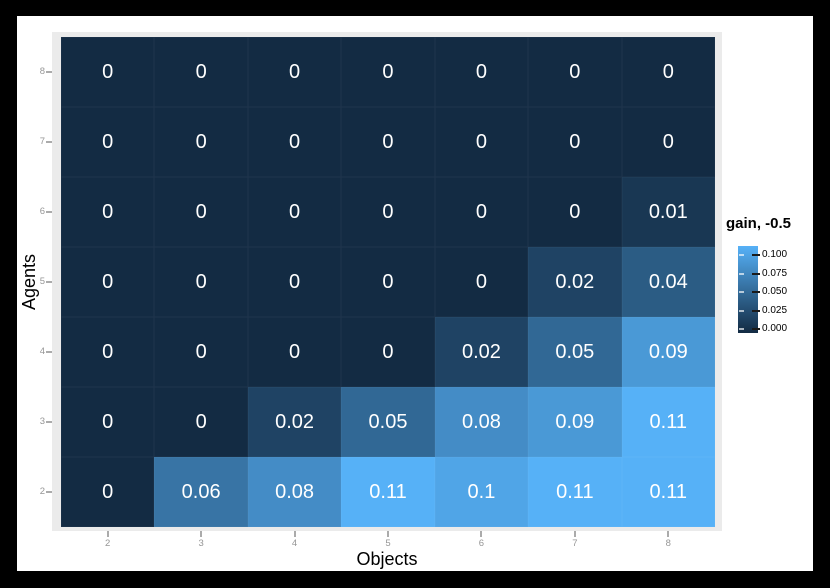 The width and height of the screenshot is (830, 588). I want to click on y-axis-tick-label: 6, so click(42, 211).